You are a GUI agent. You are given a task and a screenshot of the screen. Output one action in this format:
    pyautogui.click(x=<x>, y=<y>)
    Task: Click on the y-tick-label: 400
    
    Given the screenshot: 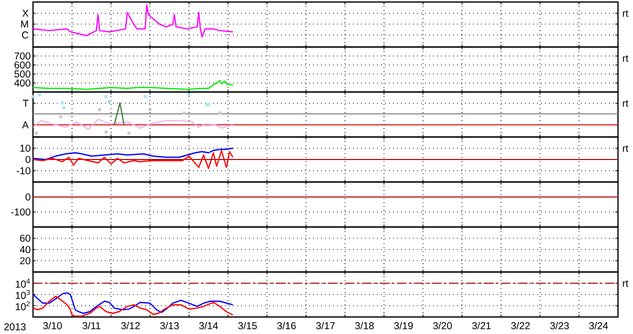 What is the action you would take?
    pyautogui.click(x=22, y=83)
    